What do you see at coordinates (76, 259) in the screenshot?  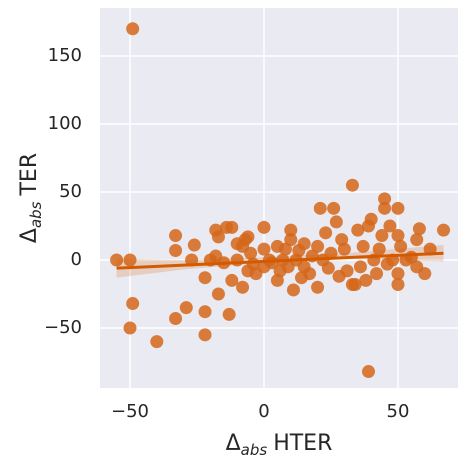 I see `y-tick-label: 0` at bounding box center [76, 259].